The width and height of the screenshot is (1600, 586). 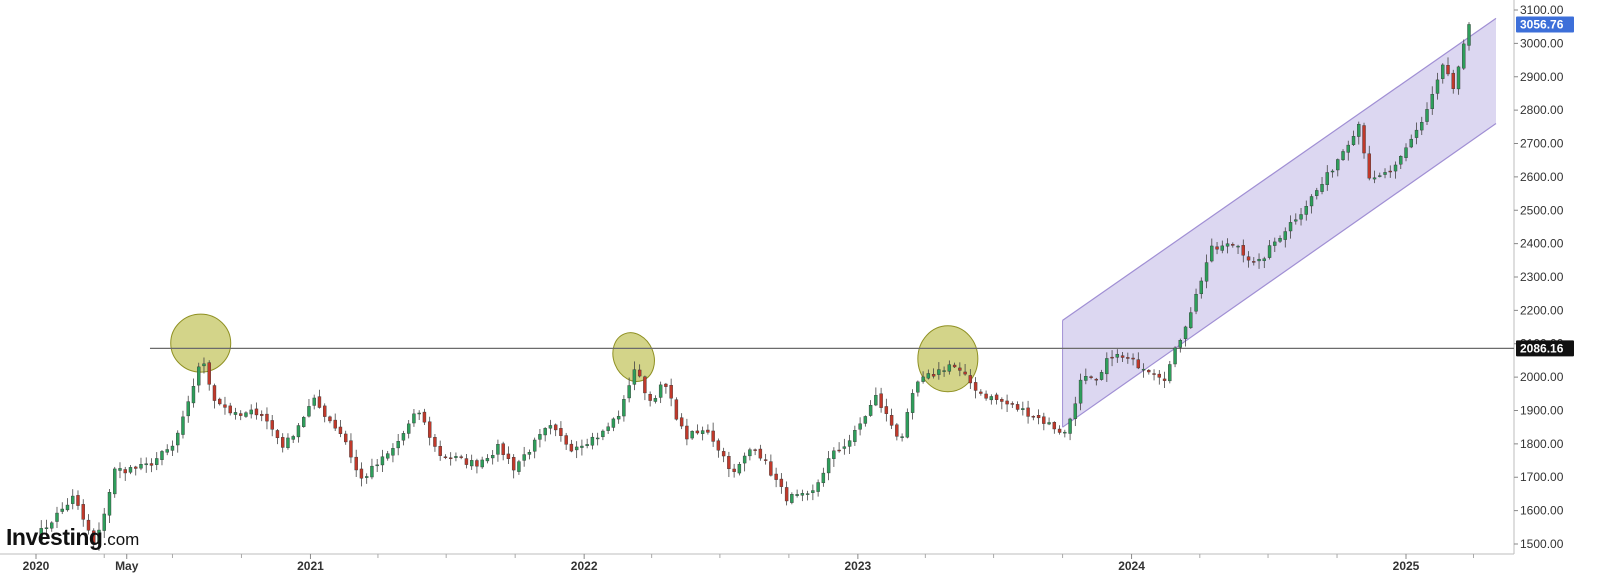 I want to click on last-price-tag-bg, so click(x=1545, y=24).